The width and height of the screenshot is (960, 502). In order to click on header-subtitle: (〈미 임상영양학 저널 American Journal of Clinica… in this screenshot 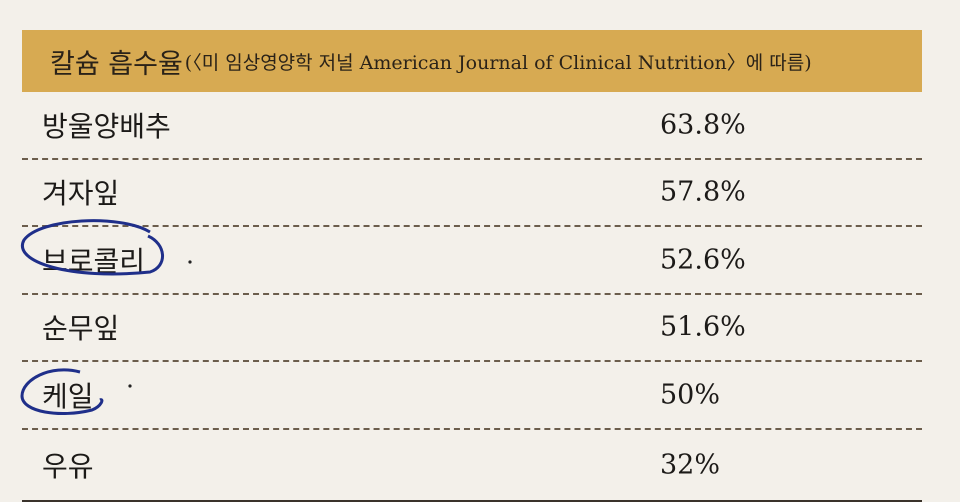, I will do `click(498, 62)`.